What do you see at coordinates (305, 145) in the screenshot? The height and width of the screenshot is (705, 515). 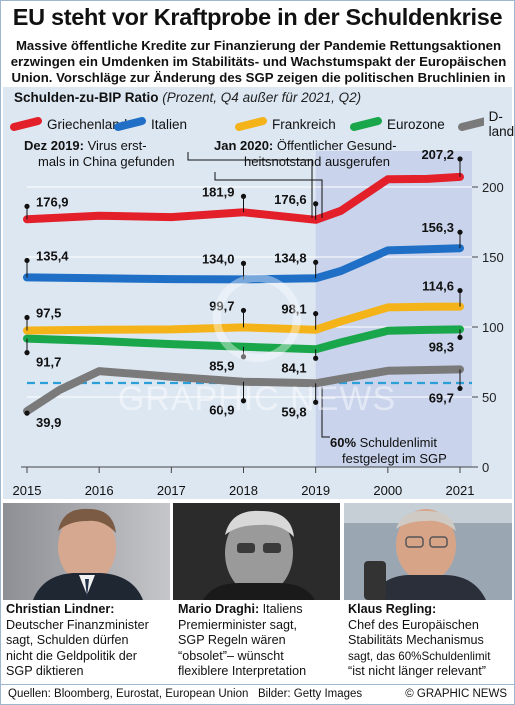 I see `annotation-jan-2020: Jan 2020: Öffentlicher Gesund-` at bounding box center [305, 145].